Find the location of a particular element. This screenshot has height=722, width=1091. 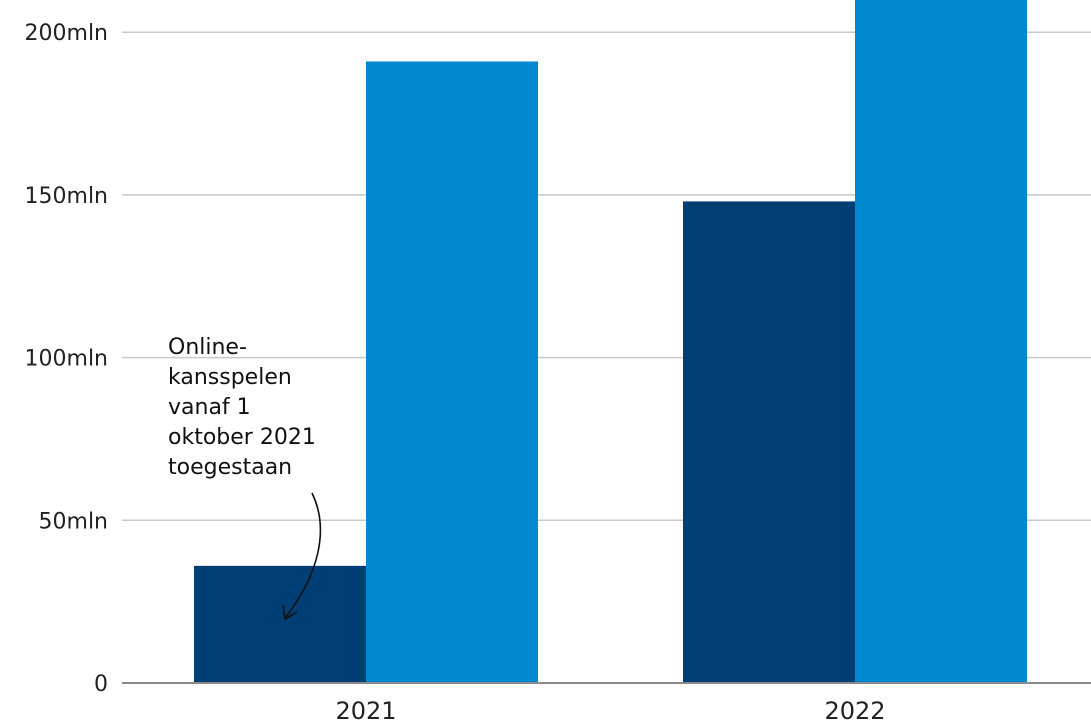

y-tick-label: 50mln is located at coordinates (73, 521).